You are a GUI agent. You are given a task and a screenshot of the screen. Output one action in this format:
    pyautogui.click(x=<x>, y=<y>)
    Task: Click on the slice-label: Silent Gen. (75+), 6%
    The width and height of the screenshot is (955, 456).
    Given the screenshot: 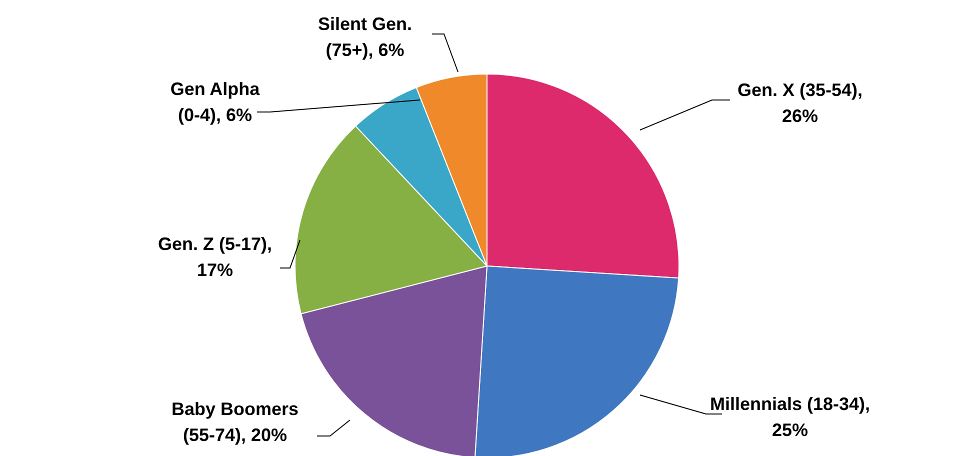 What is the action you would take?
    pyautogui.click(x=365, y=37)
    